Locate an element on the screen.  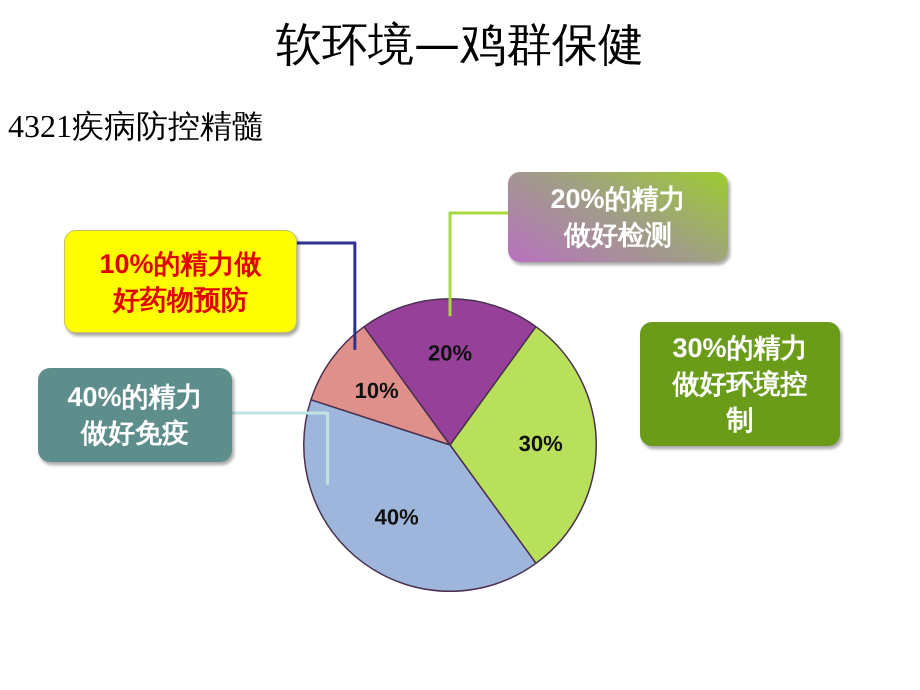
data-label: 30% is located at coordinates (540, 443).